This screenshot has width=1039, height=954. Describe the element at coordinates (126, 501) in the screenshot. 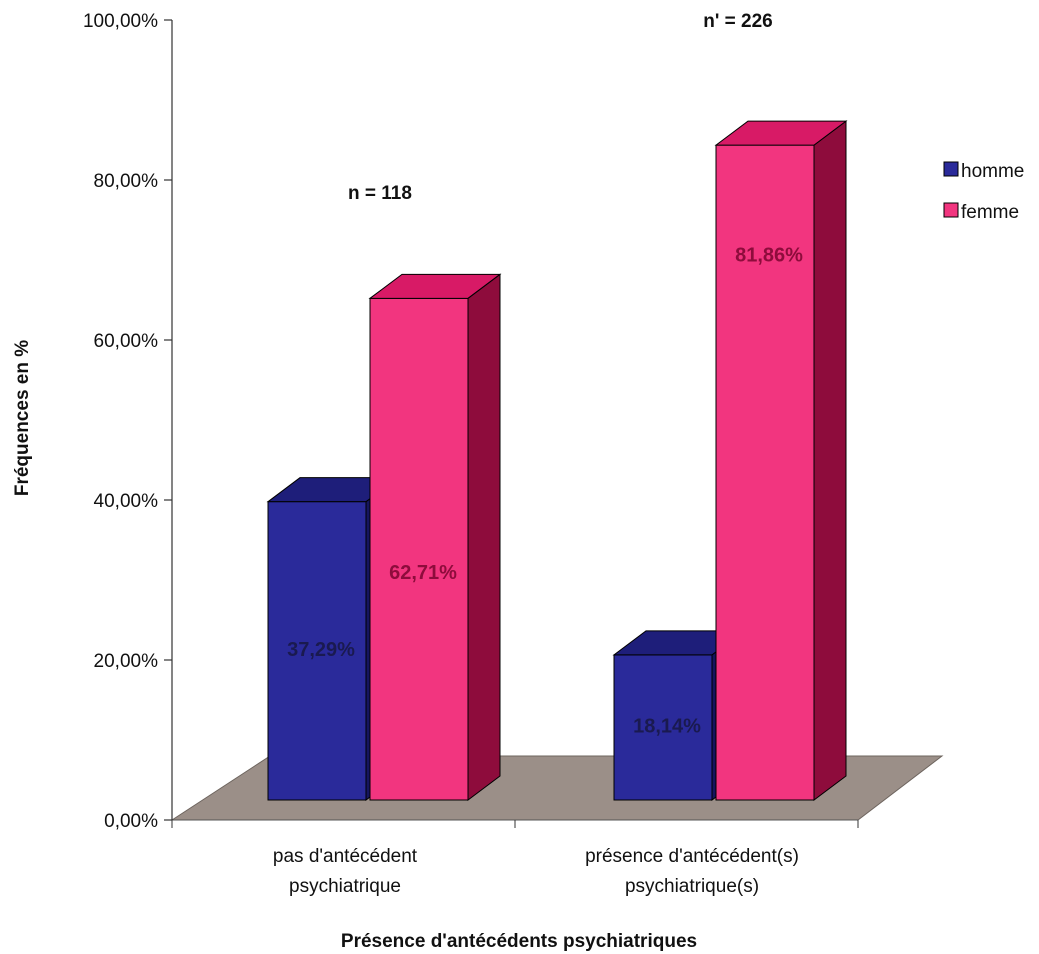

I see `y-tick-label: 40,00%` at that location.